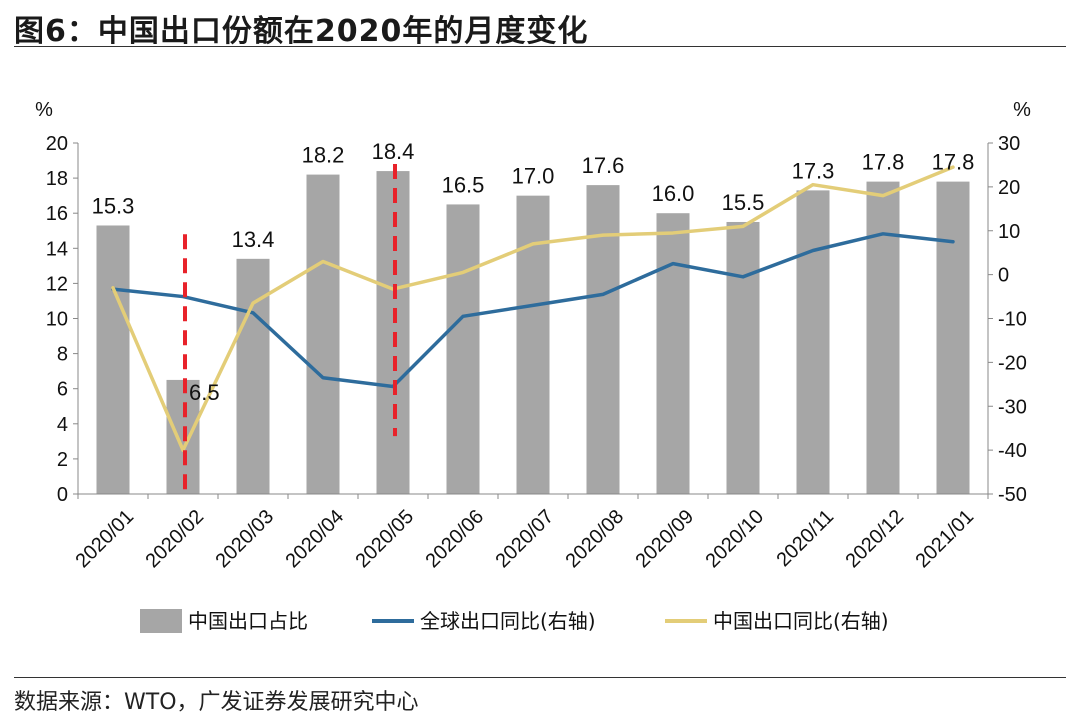 This screenshot has height=718, width=1080. What do you see at coordinates (248, 621) in the screenshot?
I see `legend-label: 中国出口占比` at bounding box center [248, 621].